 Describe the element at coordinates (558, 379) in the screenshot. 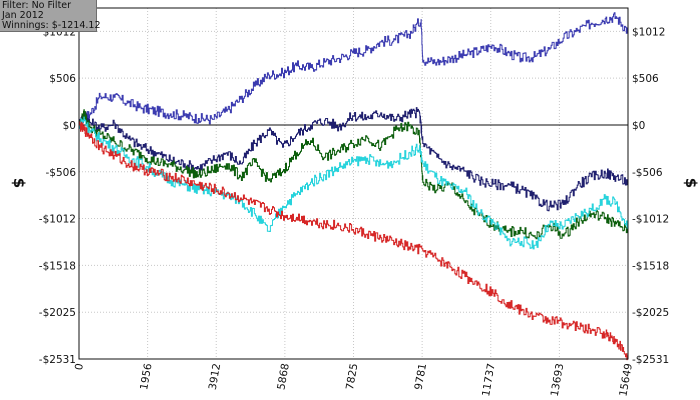

I see `x-tick-label: 13693` at that location.